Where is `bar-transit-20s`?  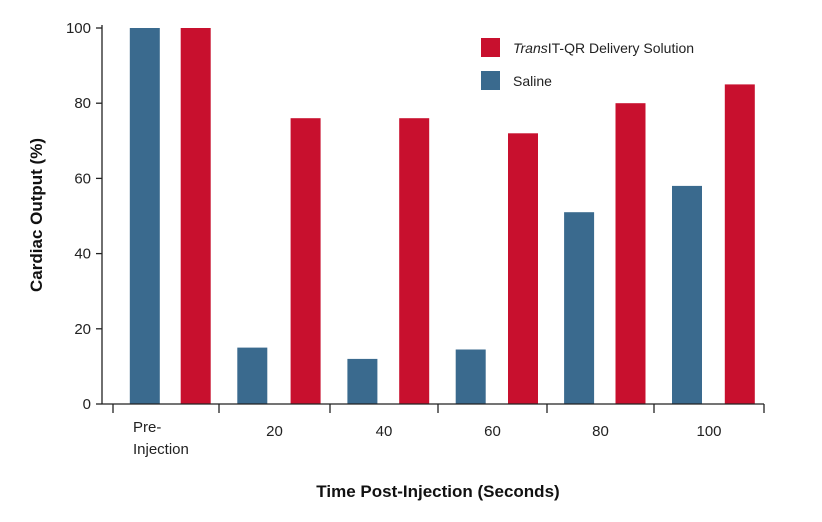
bar-transit-20s is located at coordinates (305, 261).